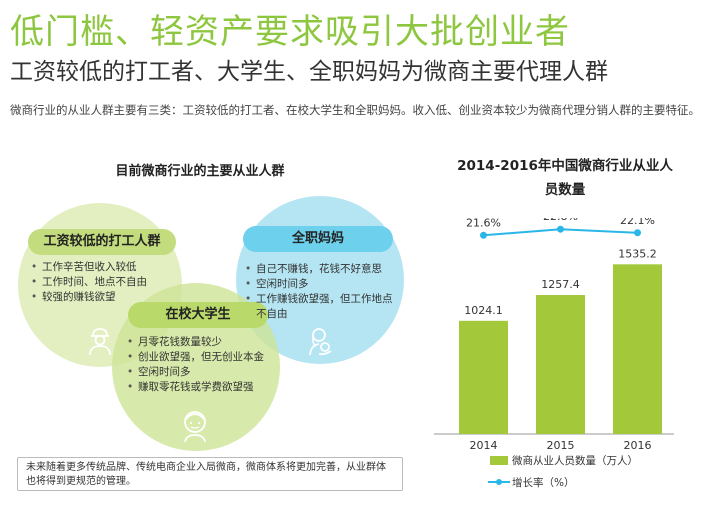 This screenshot has width=706, height=515. Describe the element at coordinates (309, 72) in the screenshot. I see `page-subtitle: 工资较低的打工者、大学生、全职妈妈为微商主要代理人群` at that location.